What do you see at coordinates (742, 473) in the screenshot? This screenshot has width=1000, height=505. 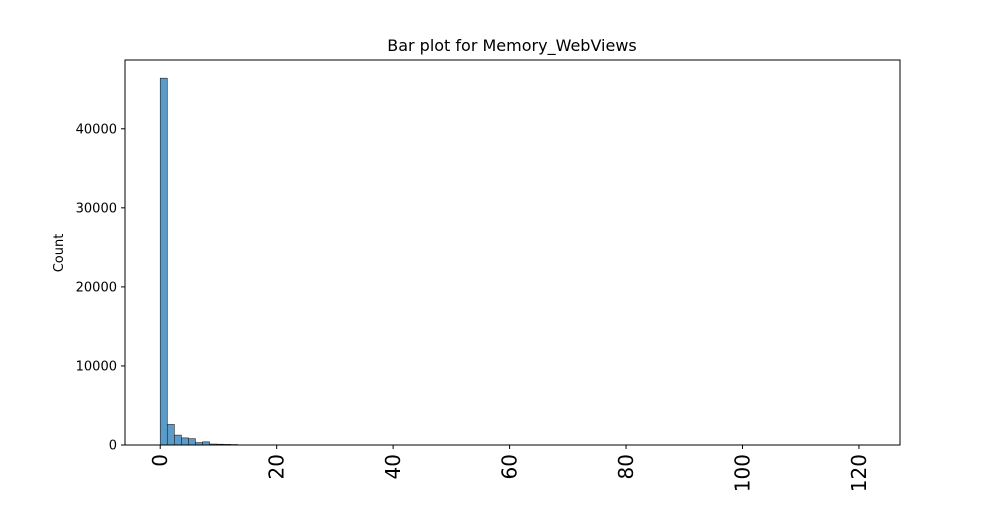 I see `x-tick-label: 100` at bounding box center [742, 473].